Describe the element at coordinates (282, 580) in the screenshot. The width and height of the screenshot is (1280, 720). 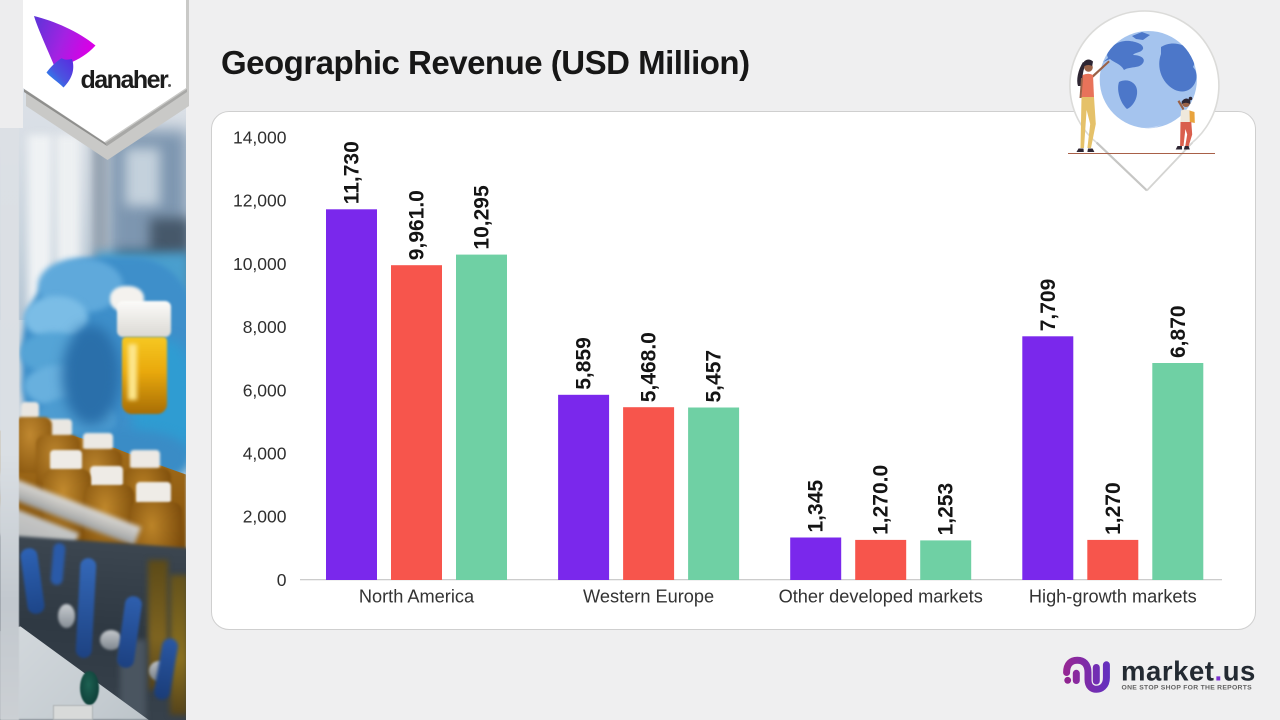
I see `svg-text: 0` at that location.